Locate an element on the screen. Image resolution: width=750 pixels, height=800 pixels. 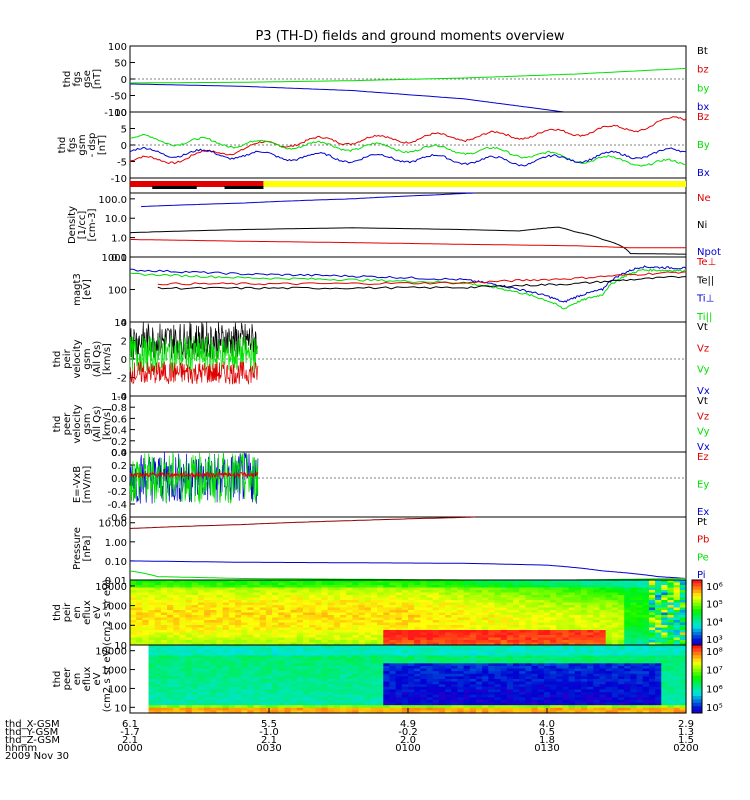
series-by-line is located at coordinates (408, 75).